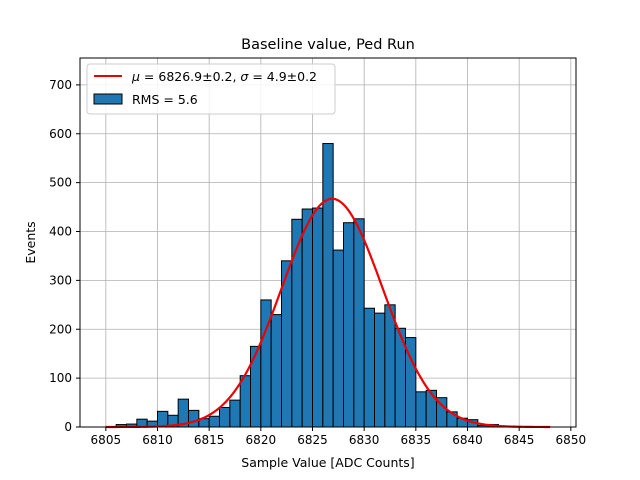 This screenshot has height=480, width=640. Describe the element at coordinates (135, 76) in the screenshot. I see `legend-mu-symbol: μ` at that location.